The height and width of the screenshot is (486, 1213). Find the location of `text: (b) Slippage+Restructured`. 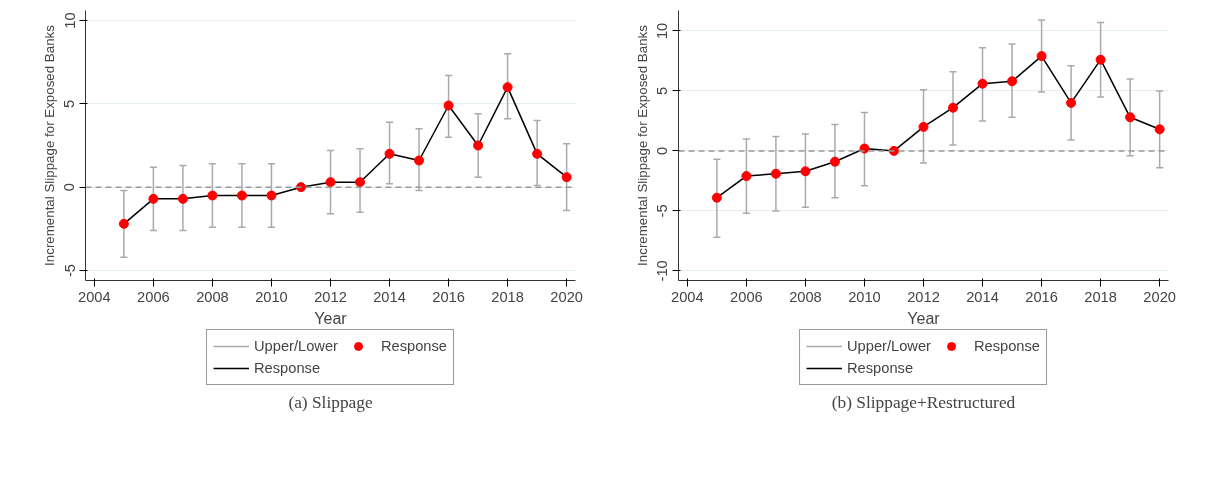

text: (b) Slippage+Restructured is located at coordinates (923, 402).